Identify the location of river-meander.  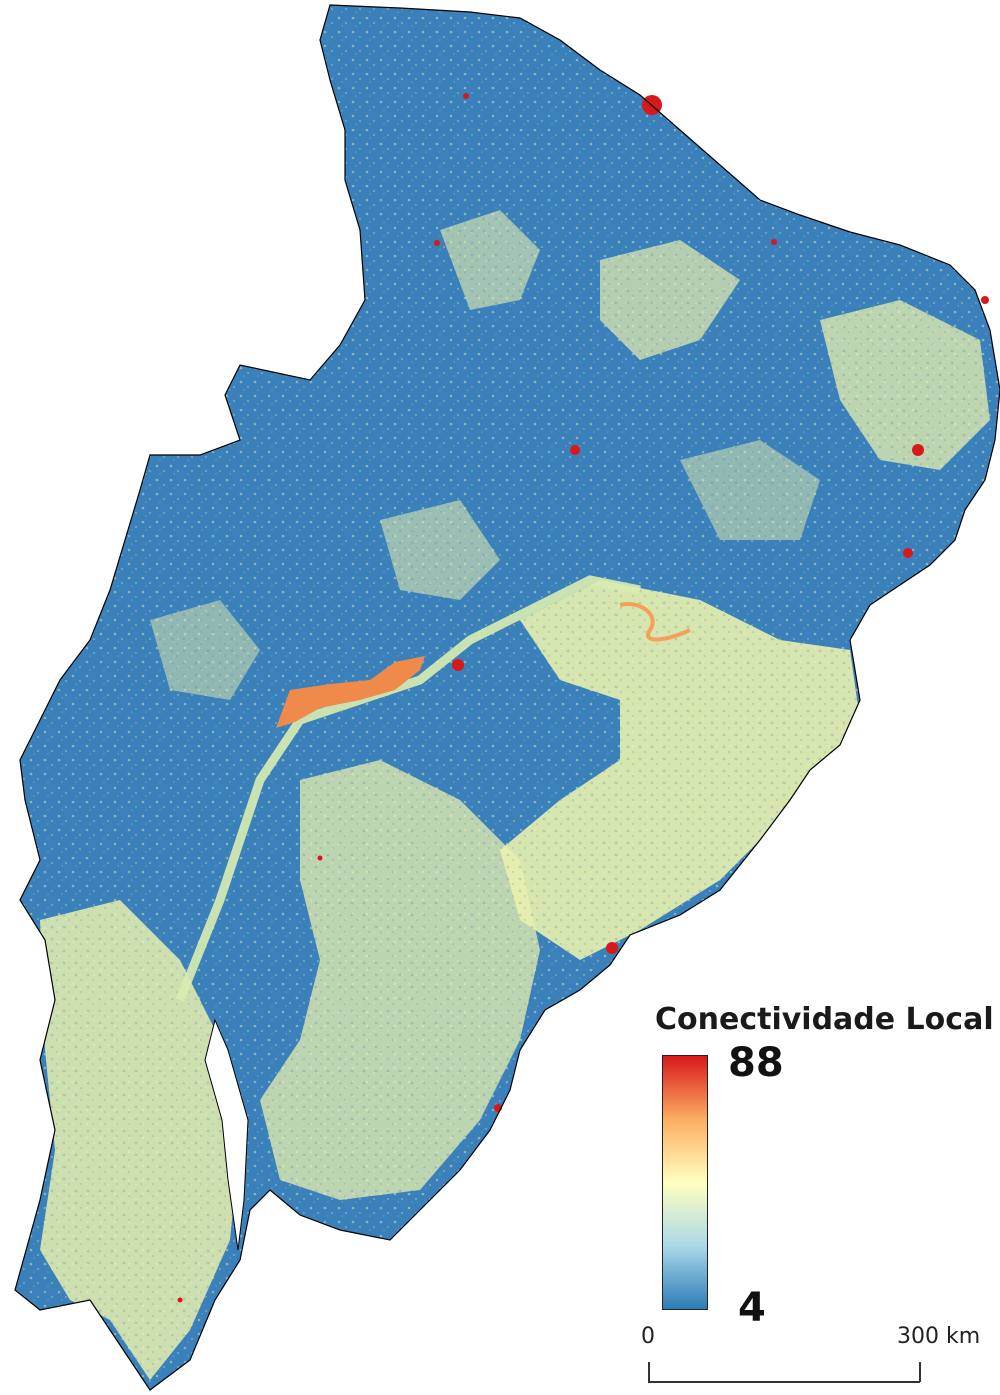
(655, 622).